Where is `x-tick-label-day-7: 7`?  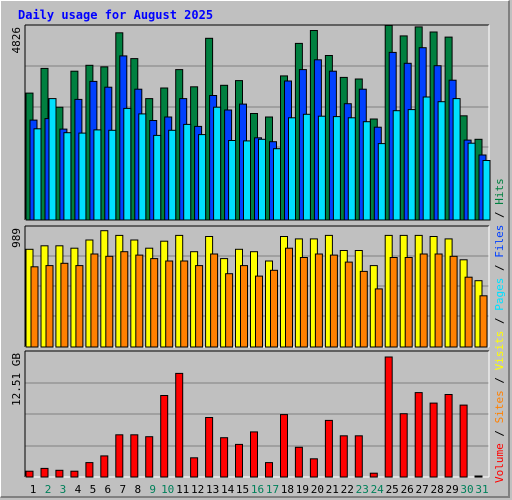 x-tick-label-day-7: 7 is located at coordinates (122, 489).